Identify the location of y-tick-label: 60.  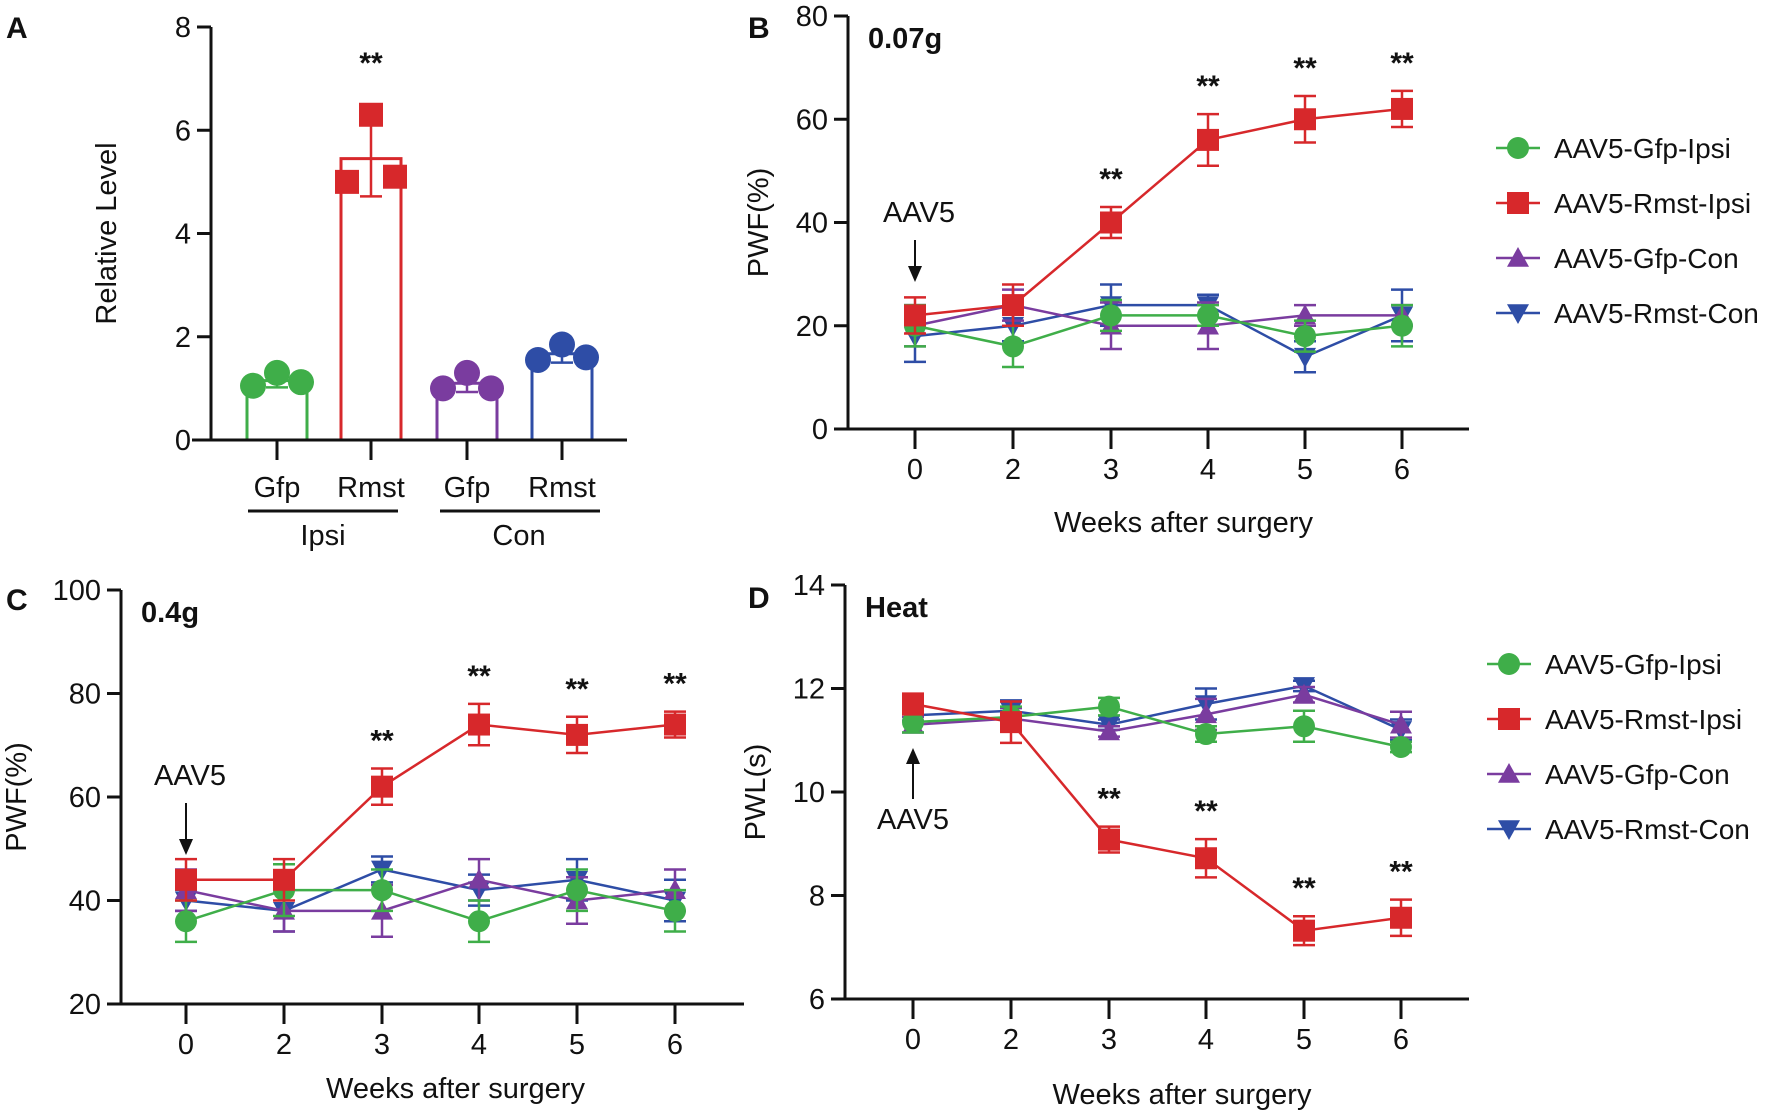
(812, 120).